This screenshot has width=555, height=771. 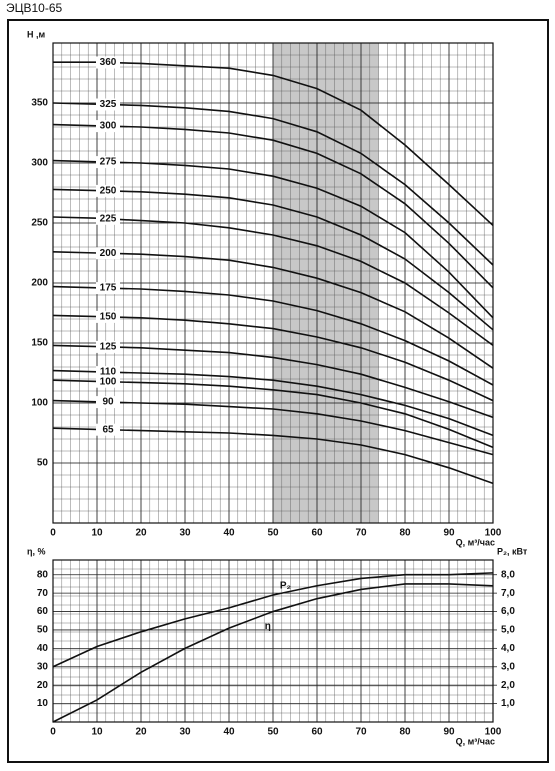 I want to click on y2-tick-label: 1,0, so click(x=508, y=703).